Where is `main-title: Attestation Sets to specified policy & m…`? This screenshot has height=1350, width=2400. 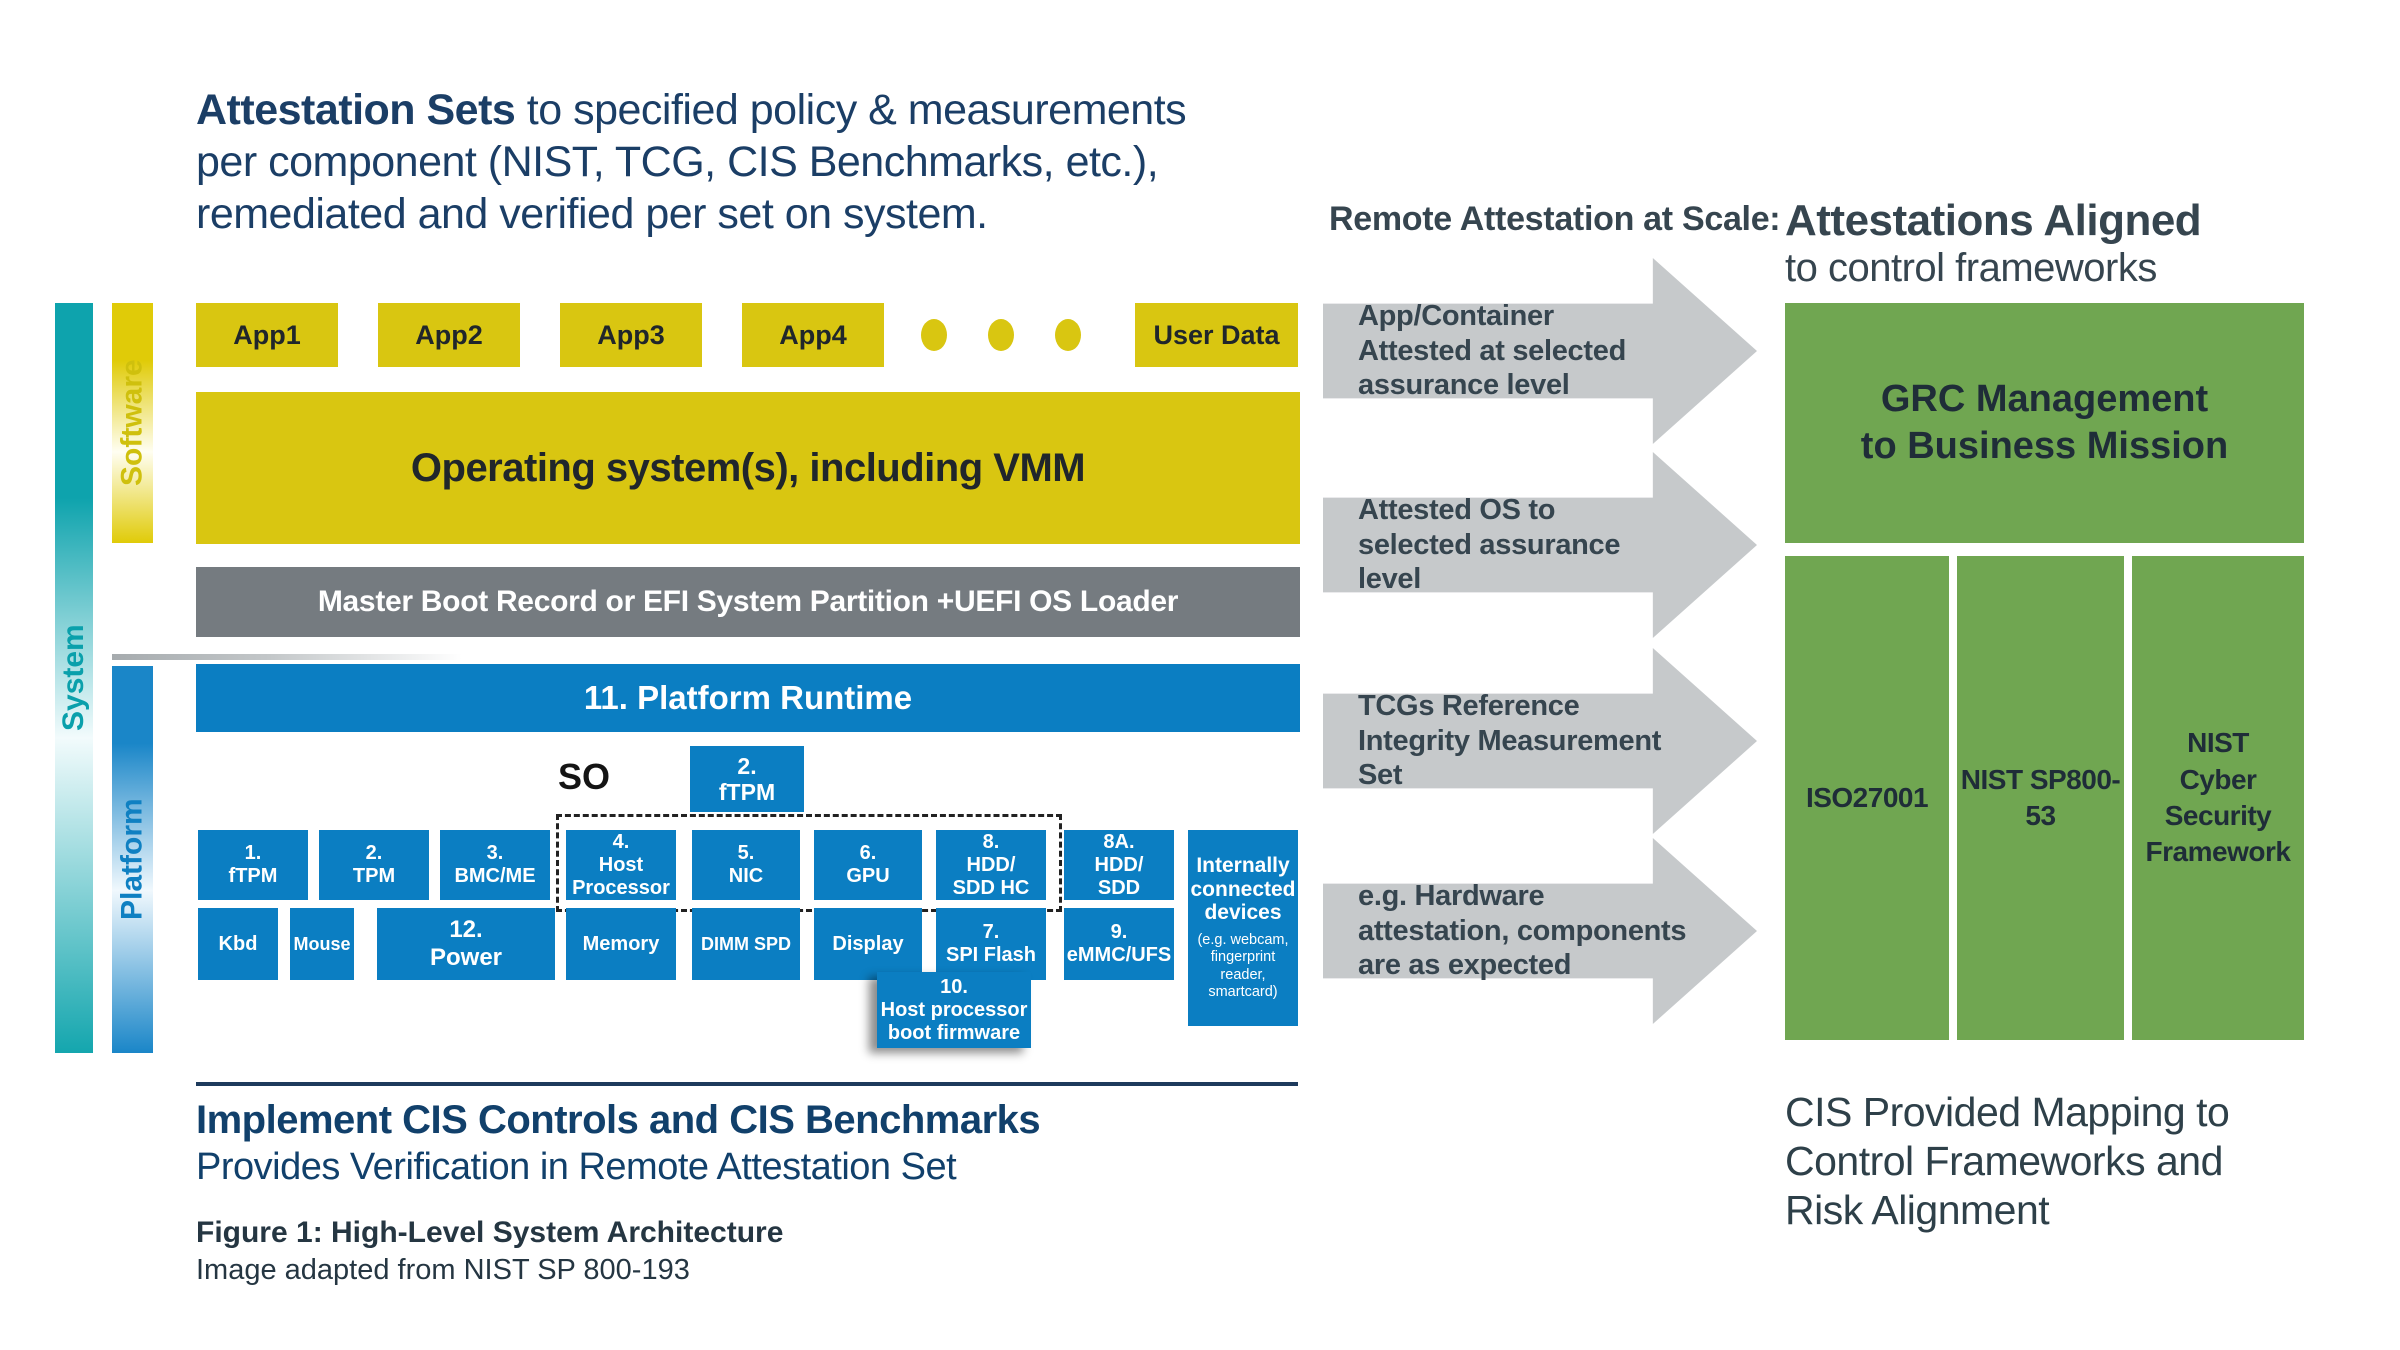 main-title: Attestation Sets to specified policy & m… is located at coordinates (691, 162).